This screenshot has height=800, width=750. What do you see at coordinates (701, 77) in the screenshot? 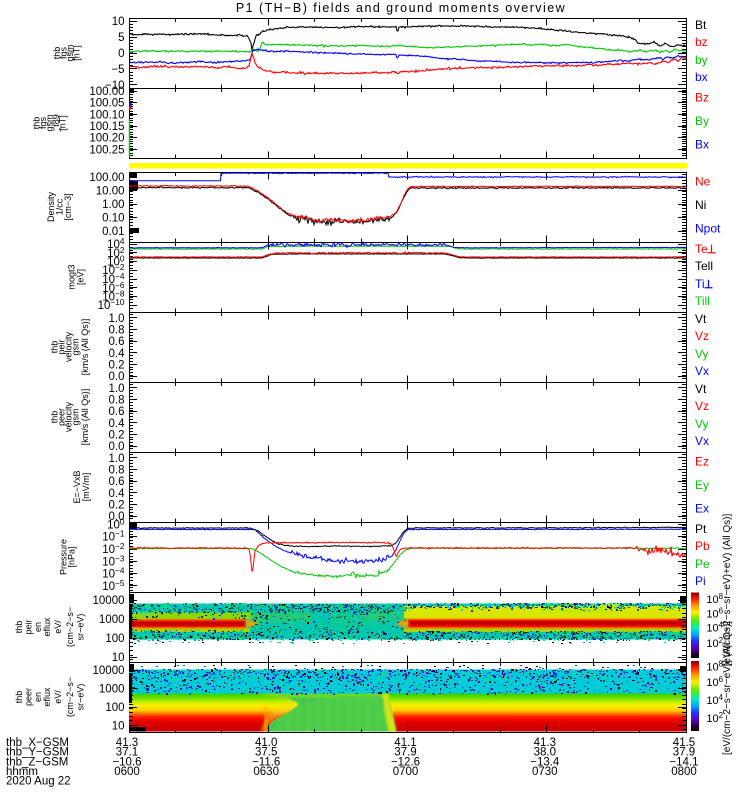
I see `svg-text: bx` at bounding box center [701, 77].